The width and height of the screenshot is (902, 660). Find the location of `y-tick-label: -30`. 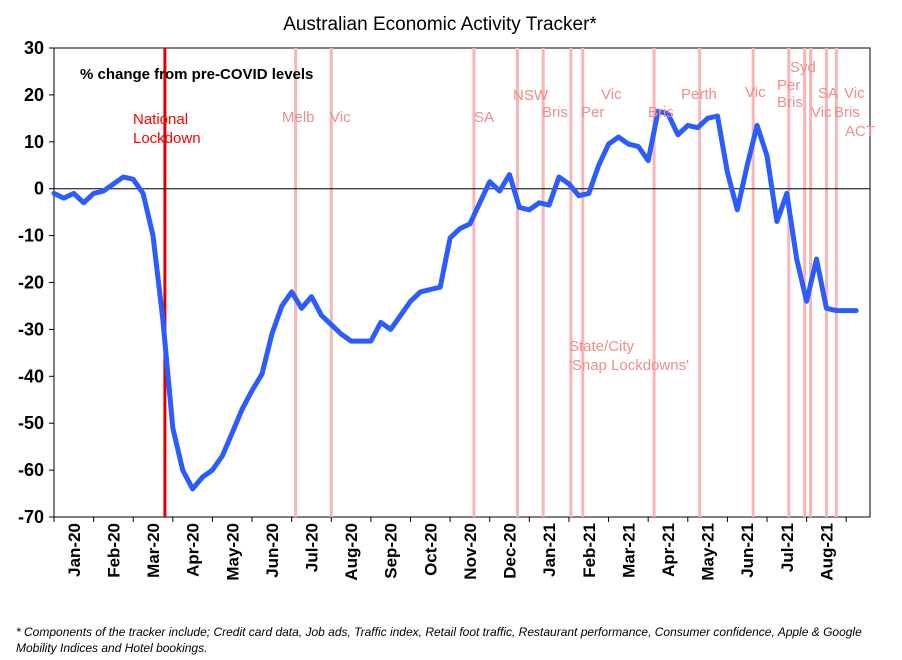

y-tick-label: -30 is located at coordinates (31, 329).